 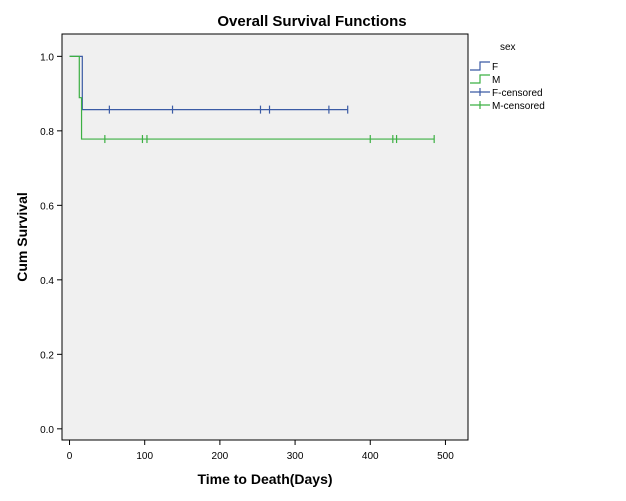 What do you see at coordinates (517, 93) in the screenshot?
I see `legend-label: F-censored` at bounding box center [517, 93].